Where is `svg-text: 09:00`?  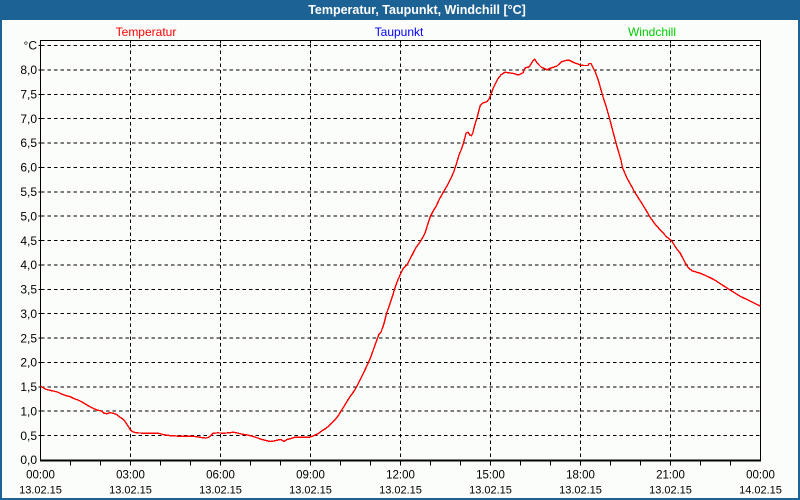
svg-text: 09:00 is located at coordinates (310, 476).